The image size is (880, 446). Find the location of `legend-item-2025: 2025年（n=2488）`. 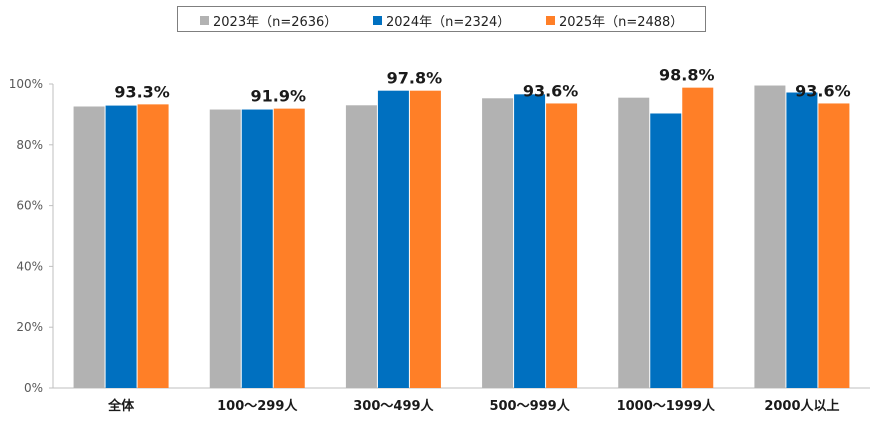

legend-item-2025: 2025年（n=2488） is located at coordinates (615, 20).